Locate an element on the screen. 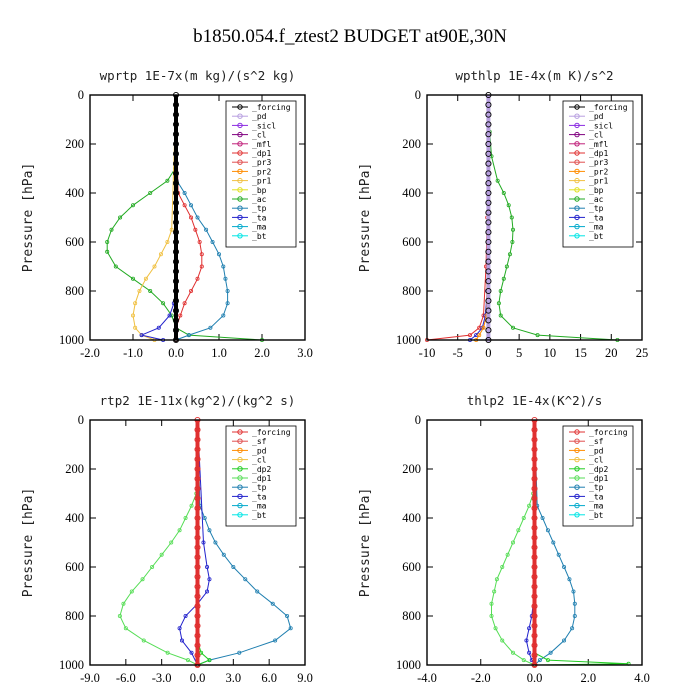 The height and width of the screenshot is (700, 700). figure-title: b1850.054.f_ztest2 BUDGET at90E,30N is located at coordinates (350, 36).